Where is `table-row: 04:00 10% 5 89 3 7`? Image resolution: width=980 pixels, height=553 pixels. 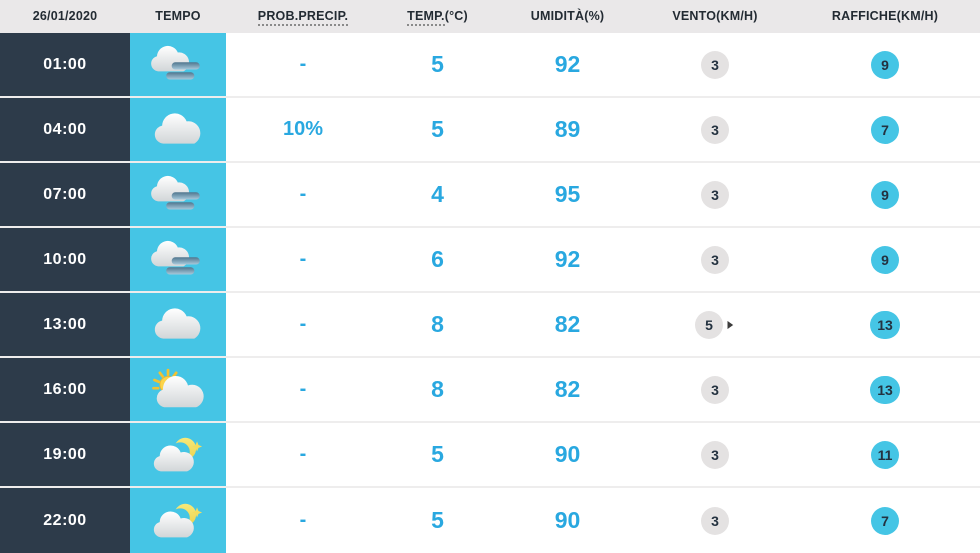
table-row: 04:00 10% 5 89 3 7 is located at coordinates (490, 130).